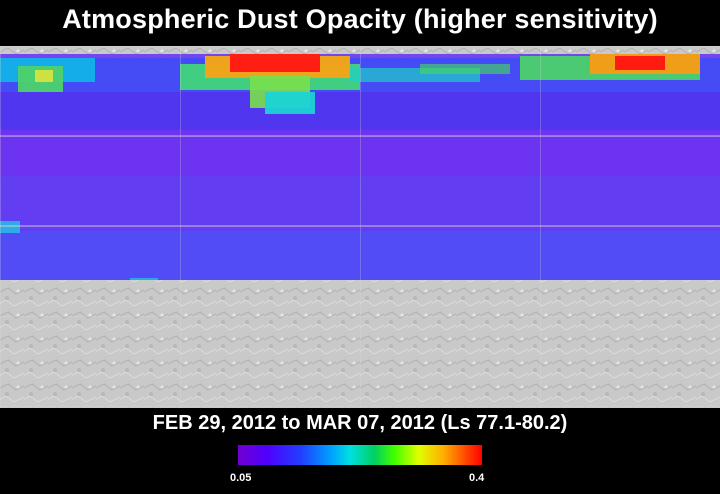 This screenshot has width=720, height=494. What do you see at coordinates (241, 478) in the screenshot?
I see `colorbar-min-label: 0.05` at bounding box center [241, 478].